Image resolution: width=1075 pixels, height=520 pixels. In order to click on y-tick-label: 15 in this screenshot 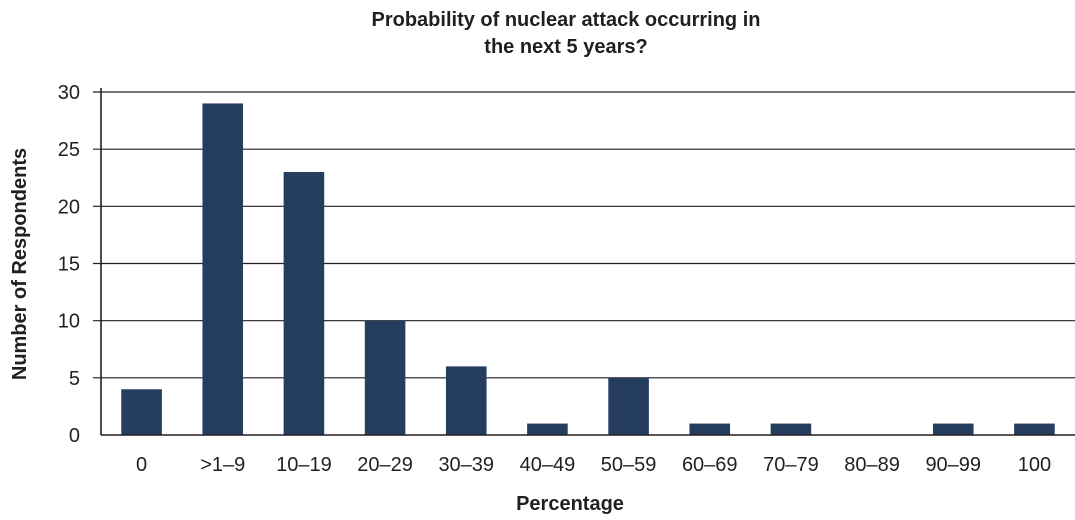, I will do `click(69, 265)`.